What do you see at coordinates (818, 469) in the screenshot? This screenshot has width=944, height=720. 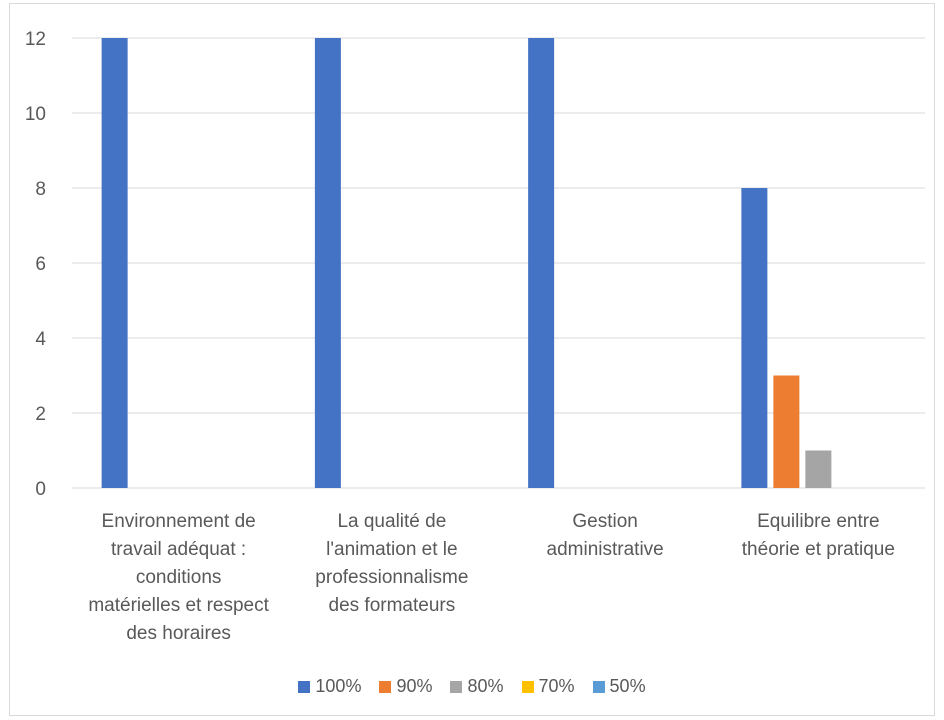 I see `bar-80pct-cat4` at bounding box center [818, 469].